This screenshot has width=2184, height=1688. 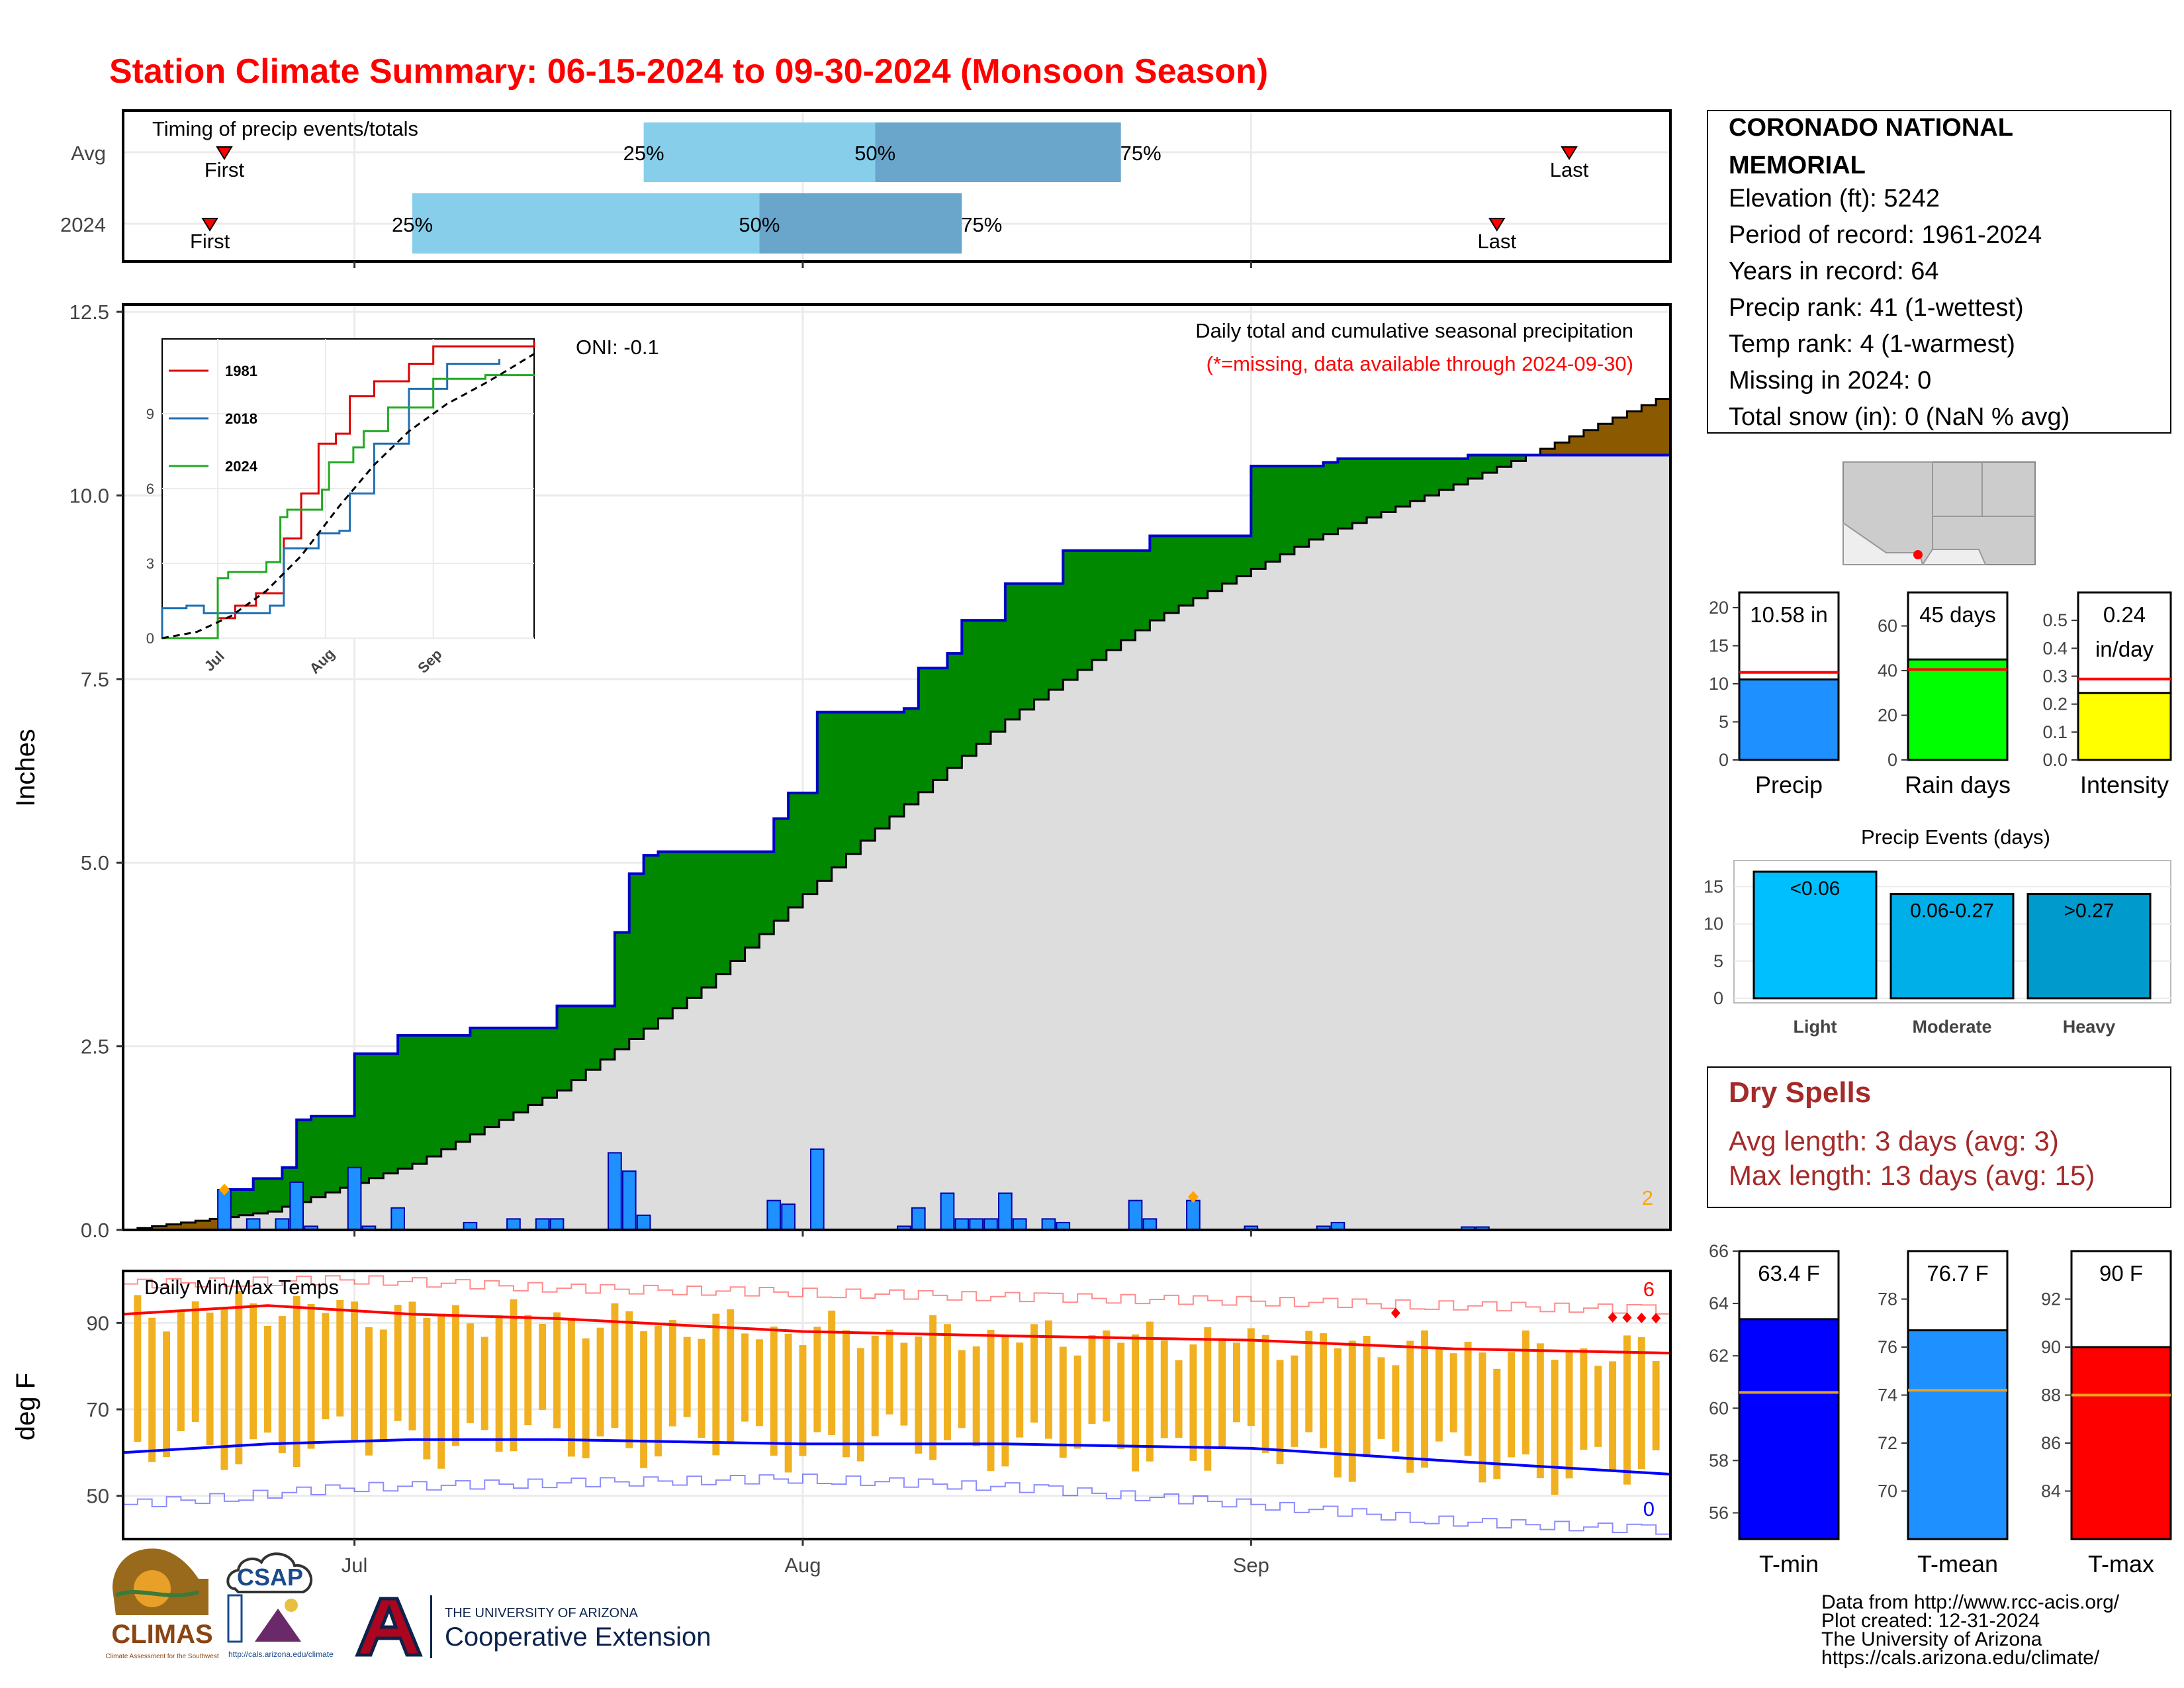 I want to click on temp-panel: Daily Min/Max Temps 6 0 deg F 50 70 90, so click(x=842, y=1405).